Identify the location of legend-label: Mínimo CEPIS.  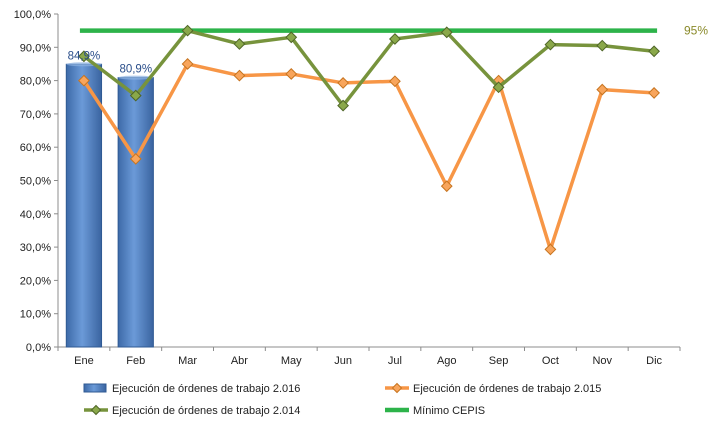
(449, 411).